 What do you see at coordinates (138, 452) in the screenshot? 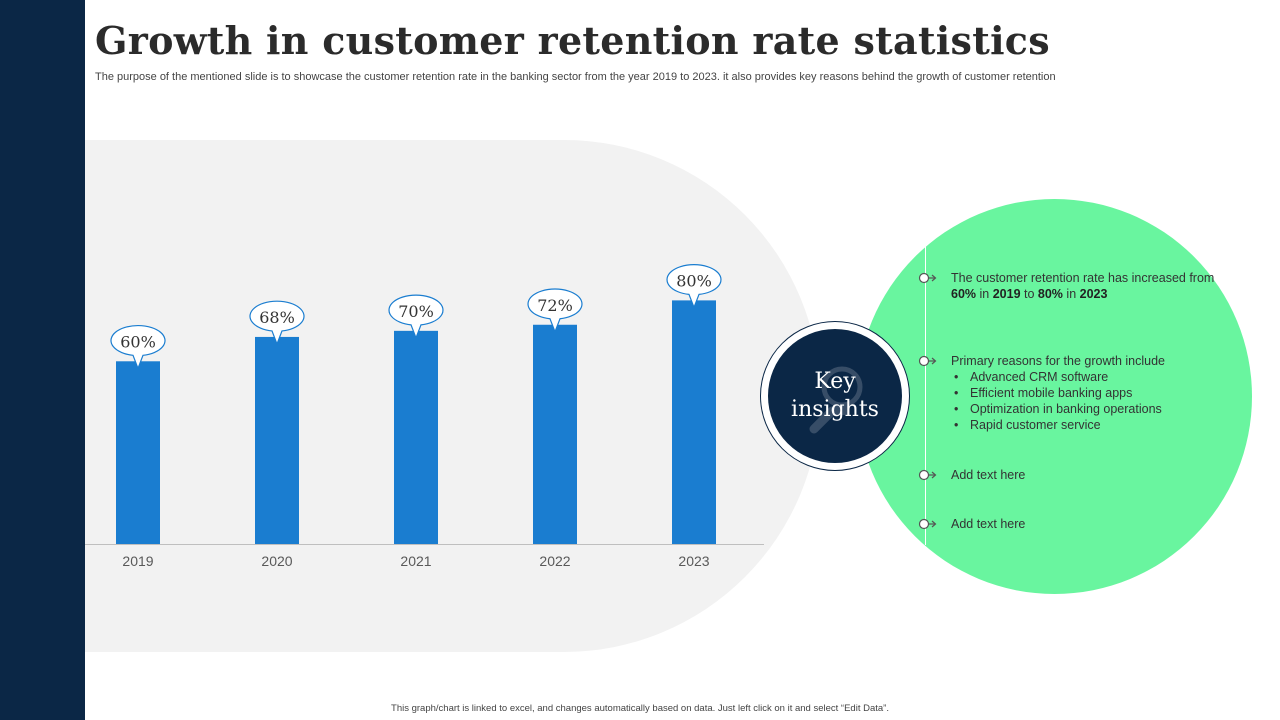
I see `bar-2019` at bounding box center [138, 452].